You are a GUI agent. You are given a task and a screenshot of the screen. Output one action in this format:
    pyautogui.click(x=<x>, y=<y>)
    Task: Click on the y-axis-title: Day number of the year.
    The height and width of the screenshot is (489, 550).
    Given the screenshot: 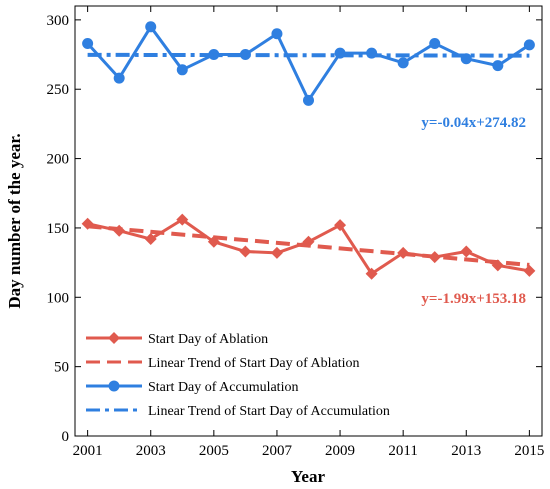 What is the action you would take?
    pyautogui.click(x=14, y=220)
    